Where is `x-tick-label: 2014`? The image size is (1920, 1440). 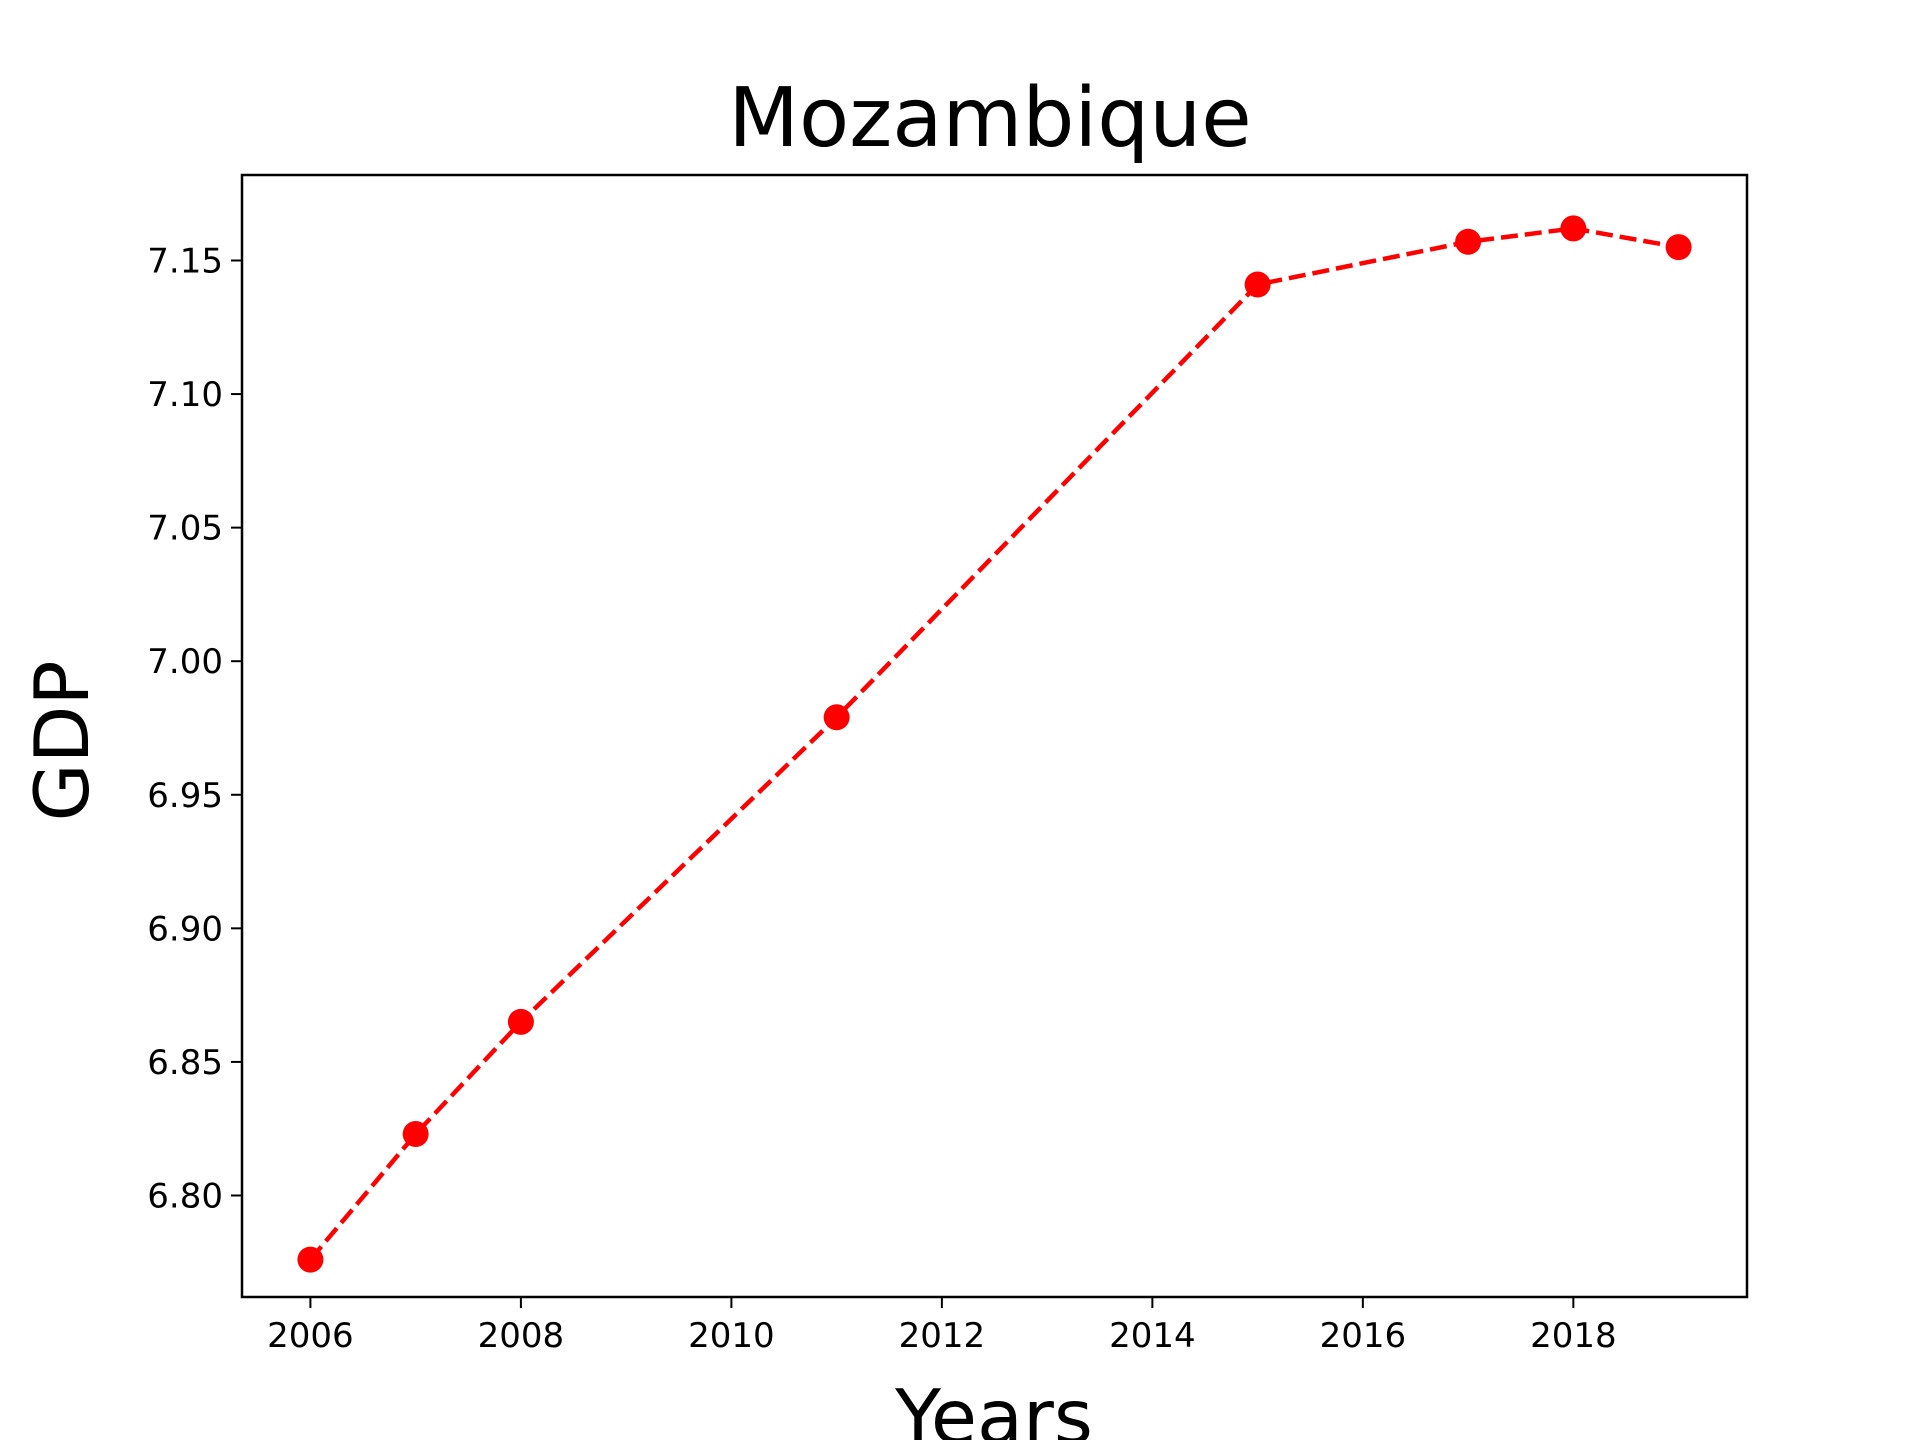
x-tick-label: 2014 is located at coordinates (1152, 1336).